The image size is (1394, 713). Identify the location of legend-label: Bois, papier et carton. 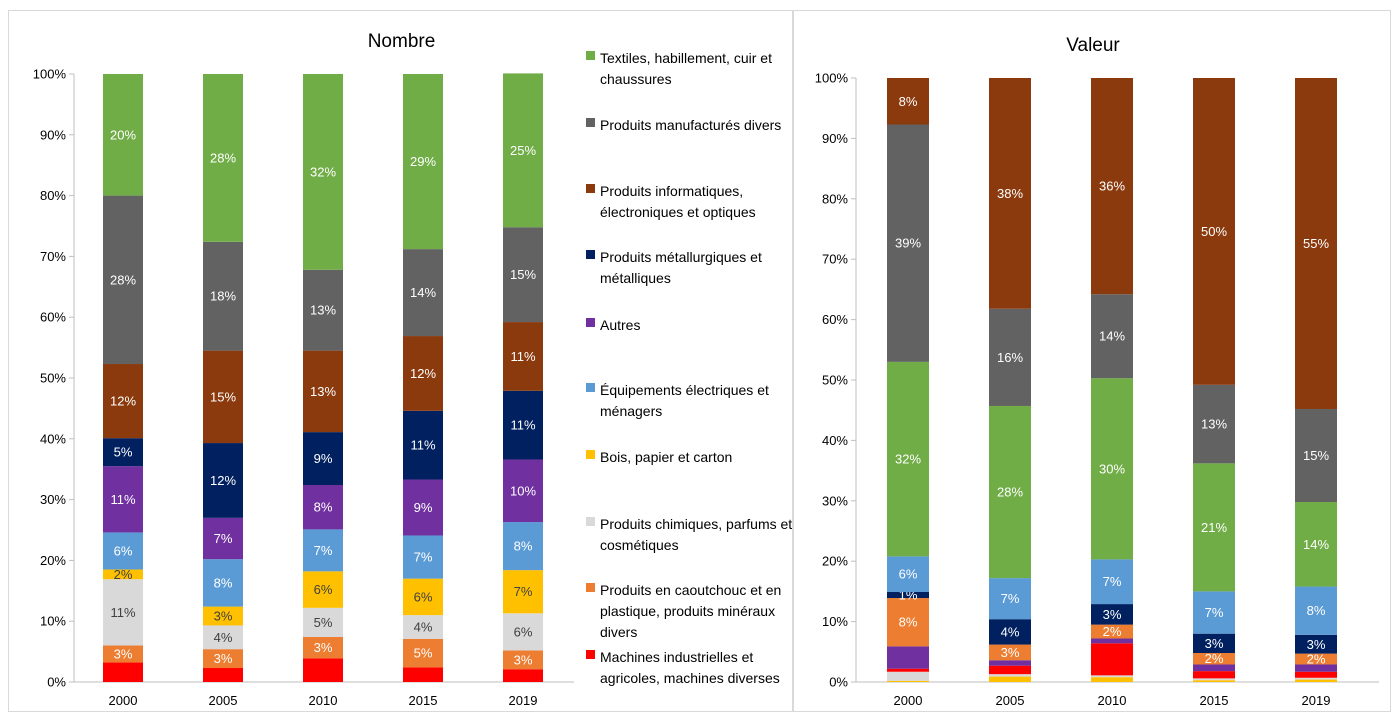
(666, 457).